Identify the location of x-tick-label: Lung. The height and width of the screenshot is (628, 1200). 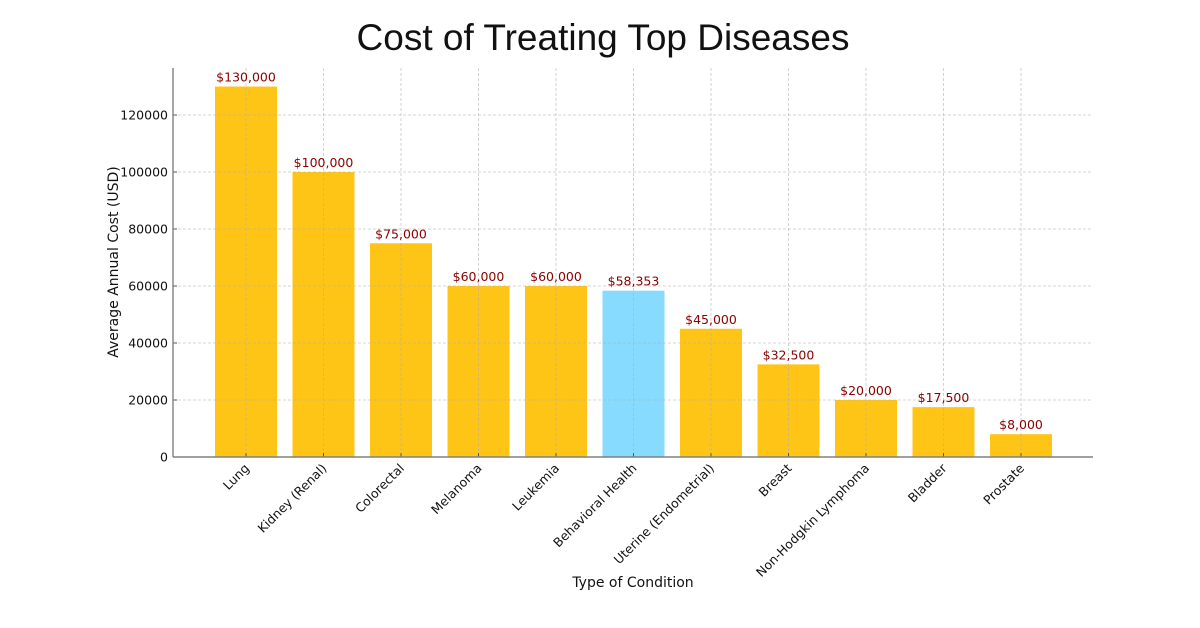
(236, 477).